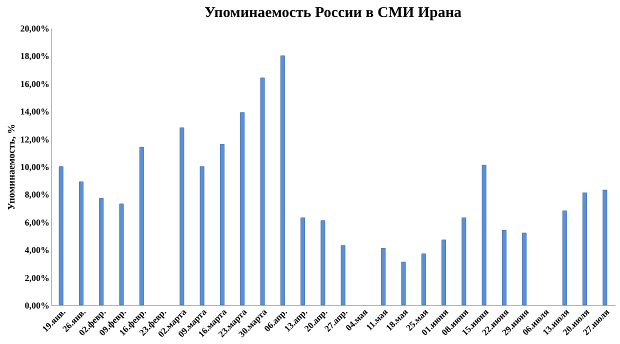  I want to click on chart-title: Упоминаемость России в СМИ Ирана, so click(333, 13).